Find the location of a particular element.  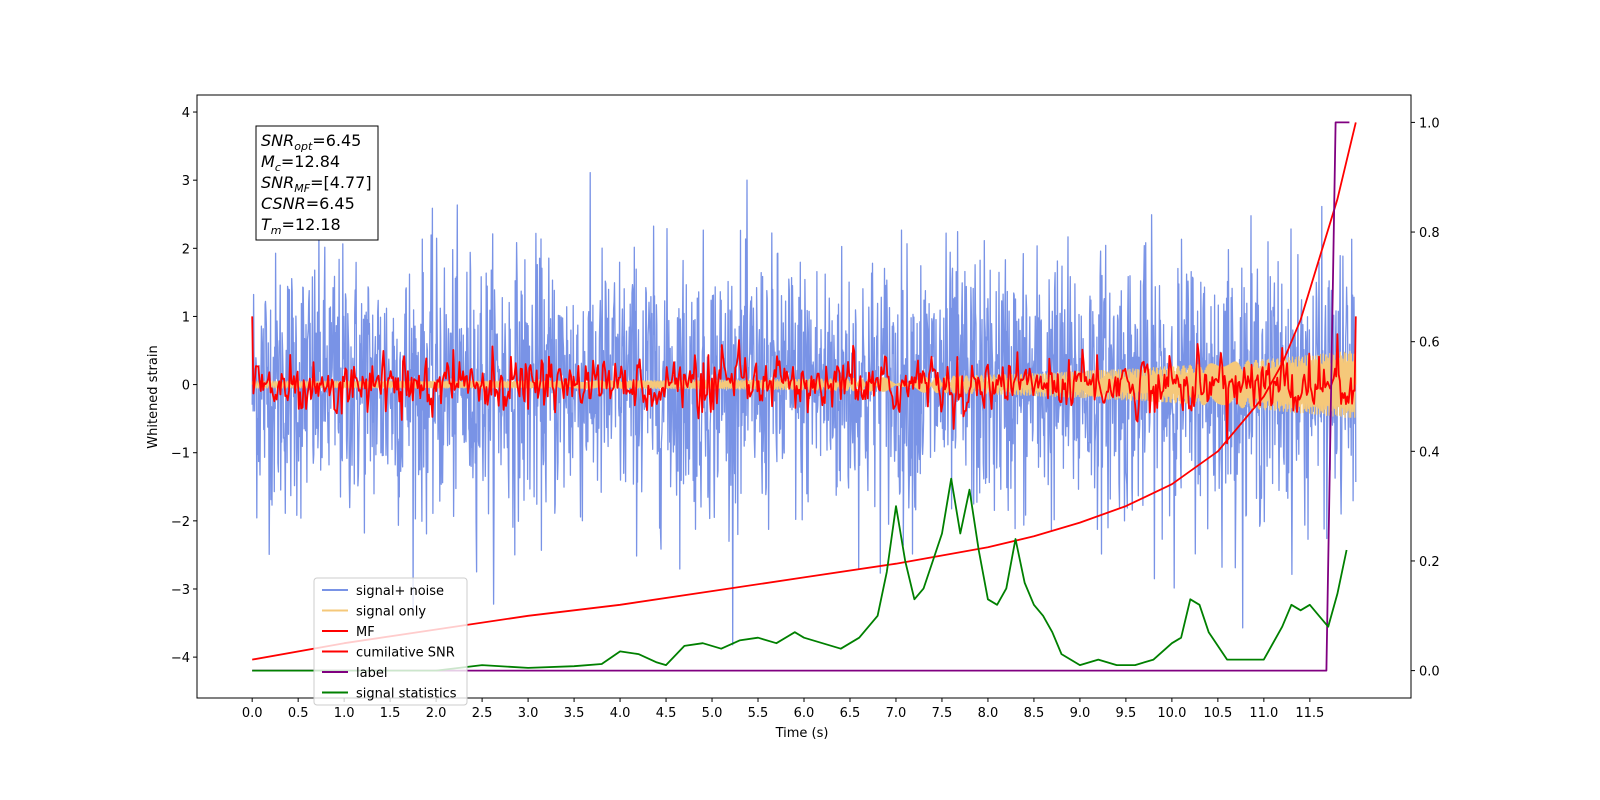

x-tick-label: 7.5 is located at coordinates (942, 713).